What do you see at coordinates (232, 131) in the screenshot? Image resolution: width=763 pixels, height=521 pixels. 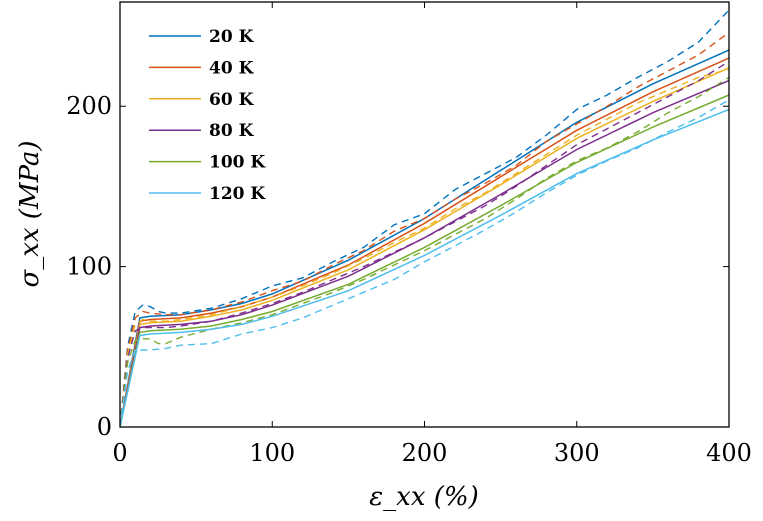 I see `legend-label-80k: 80 K` at bounding box center [232, 131].